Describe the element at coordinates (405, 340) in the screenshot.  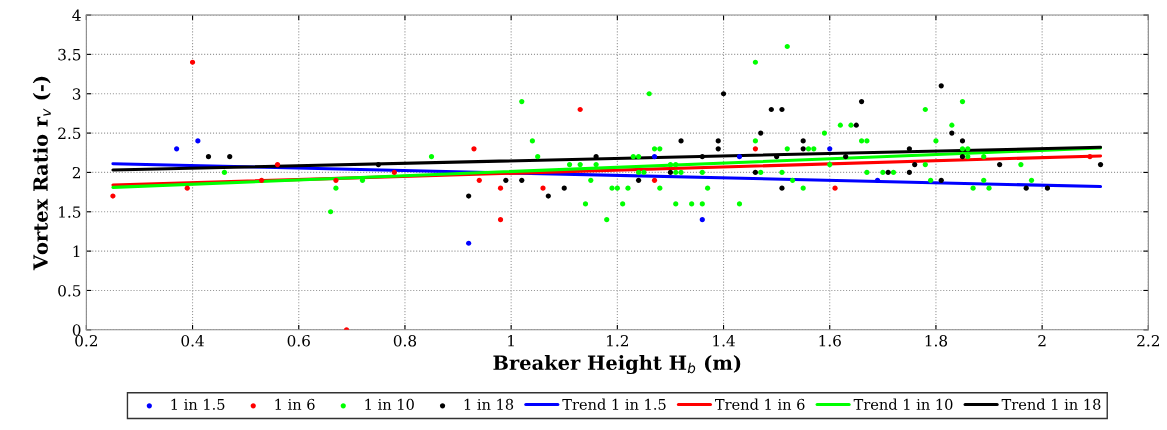
I see `x-tick-label: 0.8` at that location.